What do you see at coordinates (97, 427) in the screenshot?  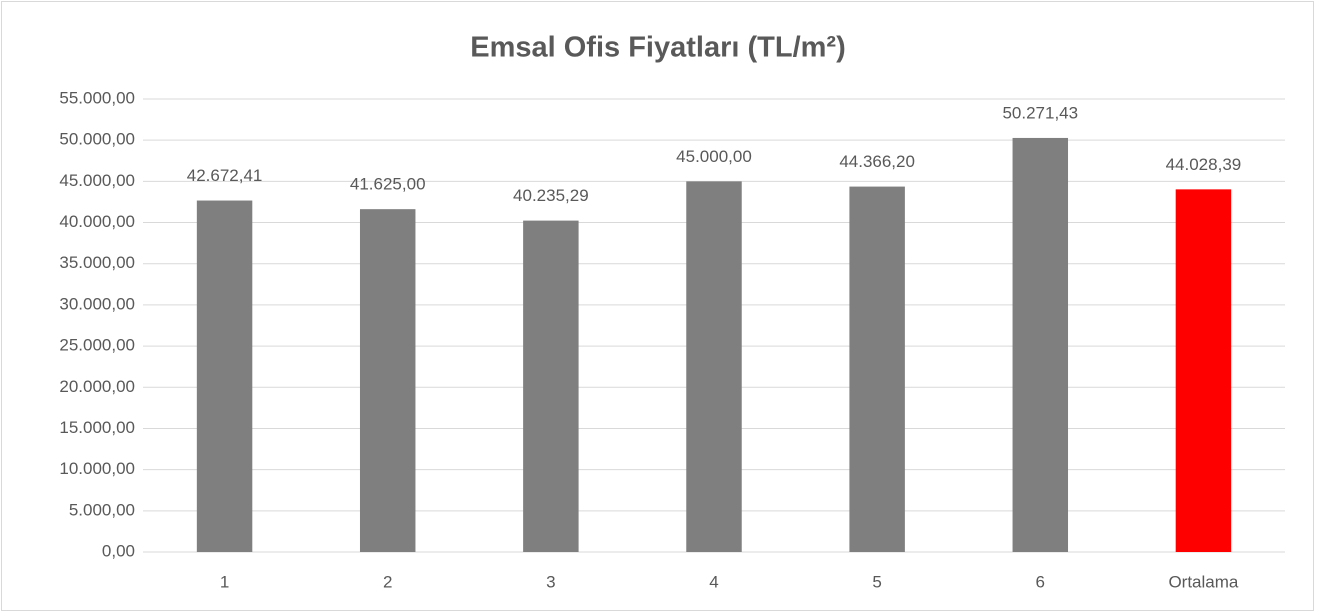 I see `y-tick-label: 15.000,00` at bounding box center [97, 427].